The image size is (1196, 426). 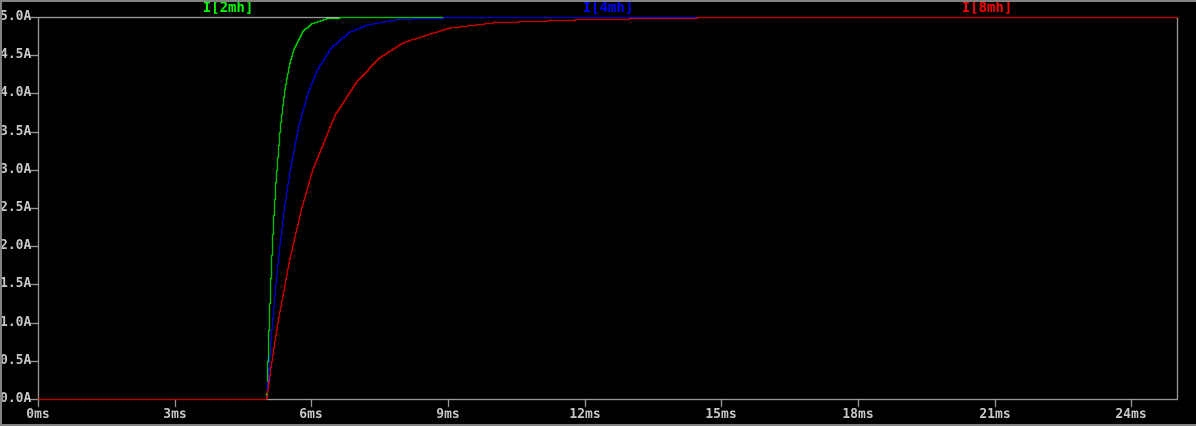 What do you see at coordinates (1131, 414) in the screenshot?
I see `x-tick-label: 24ms` at bounding box center [1131, 414].